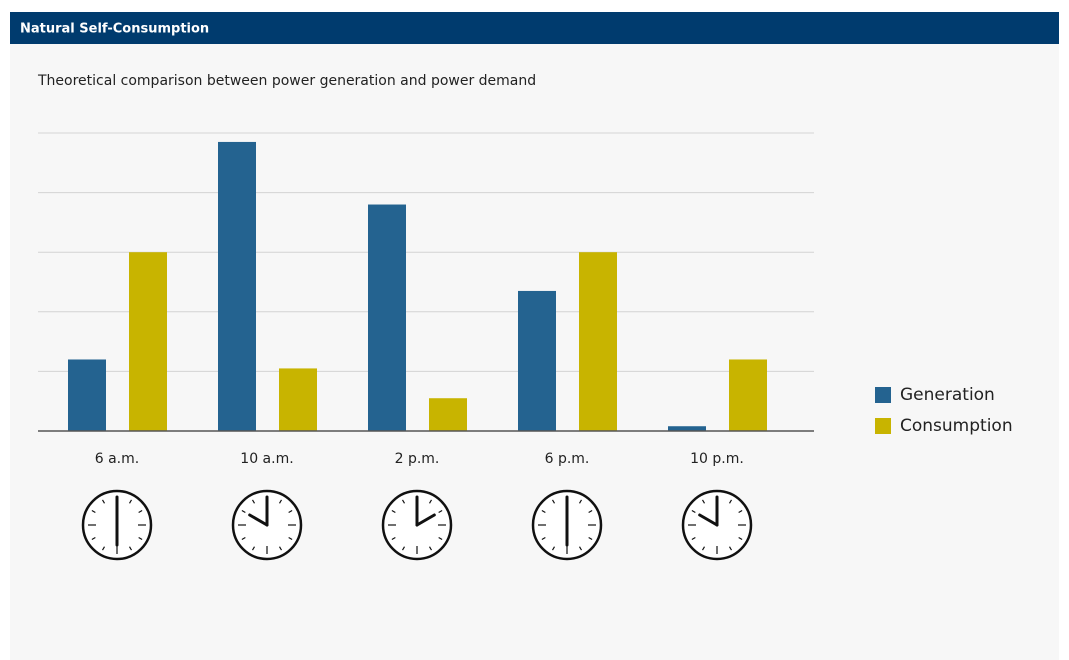 The height and width of the screenshot is (660, 1069). What do you see at coordinates (956, 426) in the screenshot?
I see `legend-label: Consumption` at bounding box center [956, 426].